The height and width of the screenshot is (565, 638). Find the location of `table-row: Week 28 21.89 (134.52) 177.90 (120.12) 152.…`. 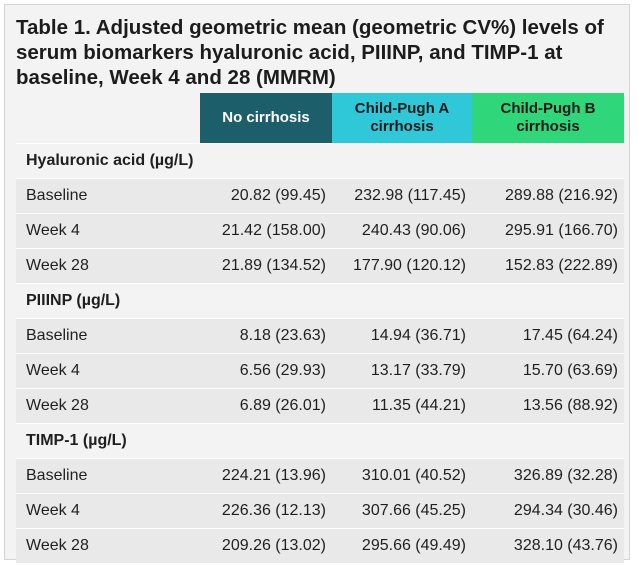

table-row: Week 28 21.89 (134.52) 177.90 (120.12) 152.… is located at coordinates (320, 266).